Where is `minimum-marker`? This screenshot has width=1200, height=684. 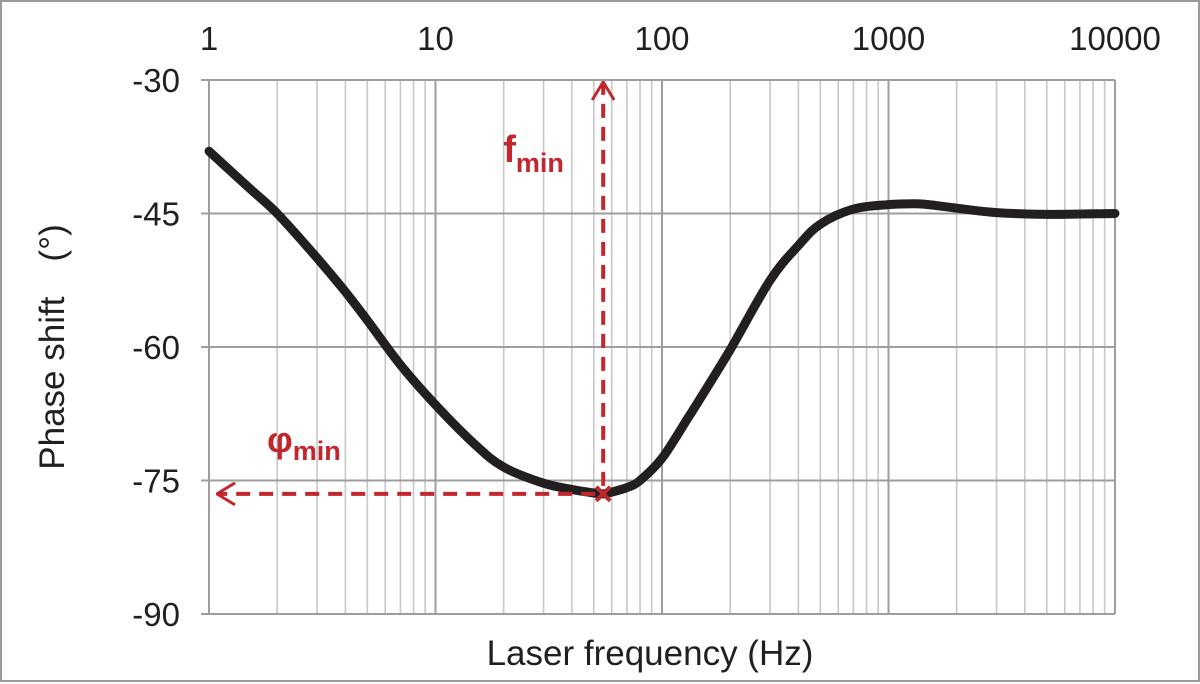 minimum-marker is located at coordinates (603, 494).